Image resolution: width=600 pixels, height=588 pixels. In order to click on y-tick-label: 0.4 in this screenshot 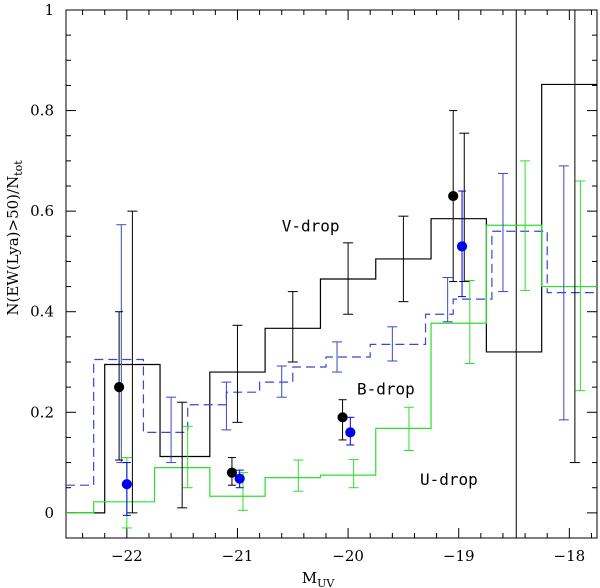, I will do `click(42, 312)`.